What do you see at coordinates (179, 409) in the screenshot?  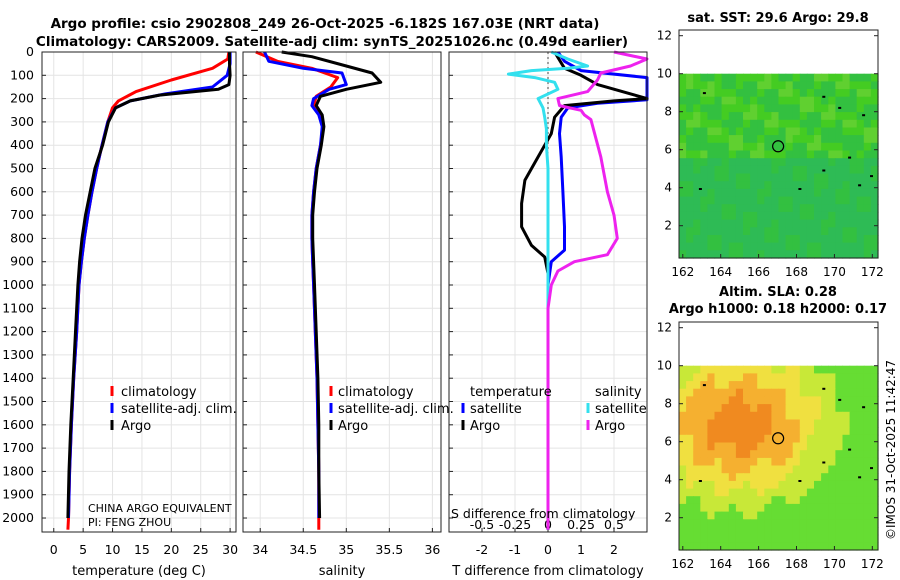 I see `legend-satellite-label: satellite-adj. clim.` at bounding box center [179, 409].